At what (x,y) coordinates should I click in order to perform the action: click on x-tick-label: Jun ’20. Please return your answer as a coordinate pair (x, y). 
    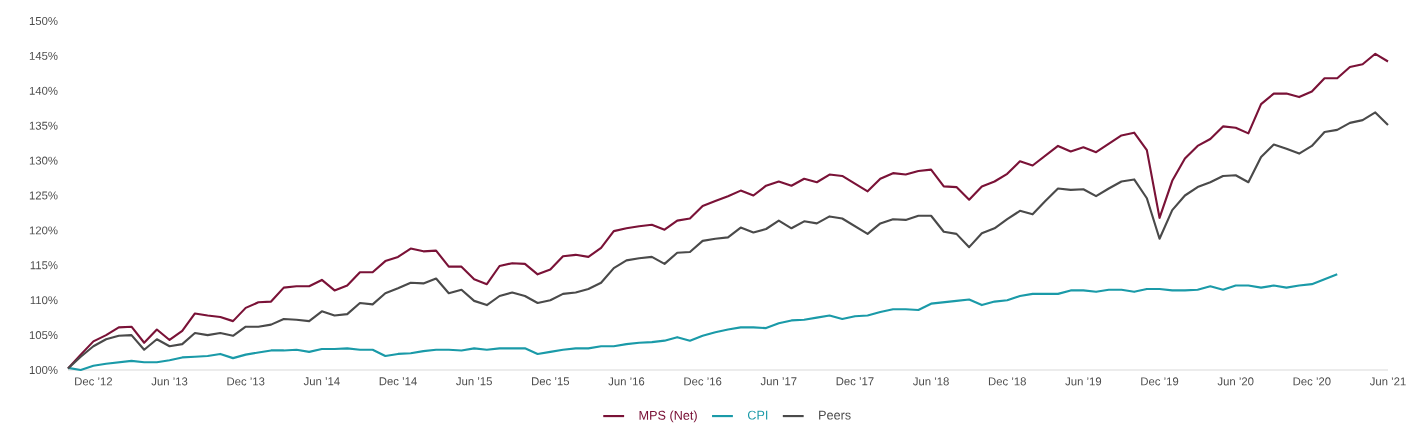
    Looking at the image, I should click on (1235, 381).